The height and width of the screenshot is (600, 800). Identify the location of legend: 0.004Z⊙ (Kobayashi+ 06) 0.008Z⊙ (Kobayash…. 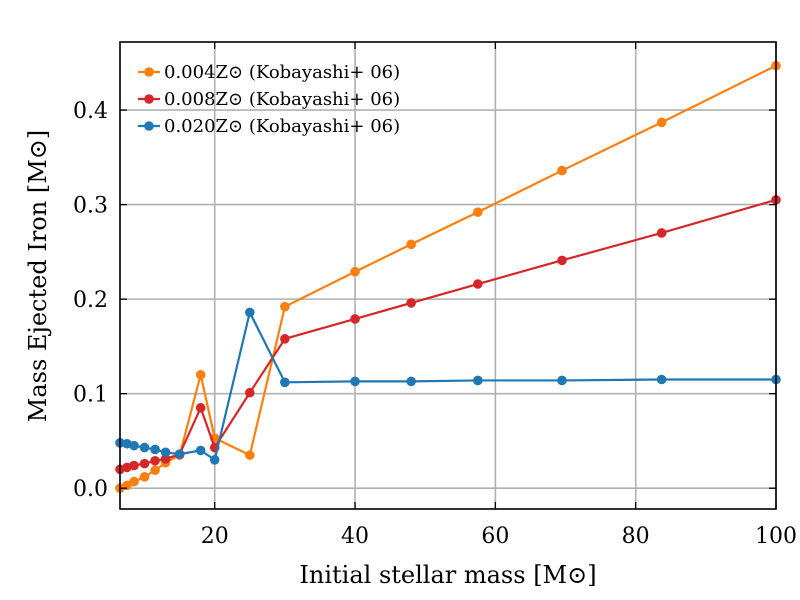
(269, 99).